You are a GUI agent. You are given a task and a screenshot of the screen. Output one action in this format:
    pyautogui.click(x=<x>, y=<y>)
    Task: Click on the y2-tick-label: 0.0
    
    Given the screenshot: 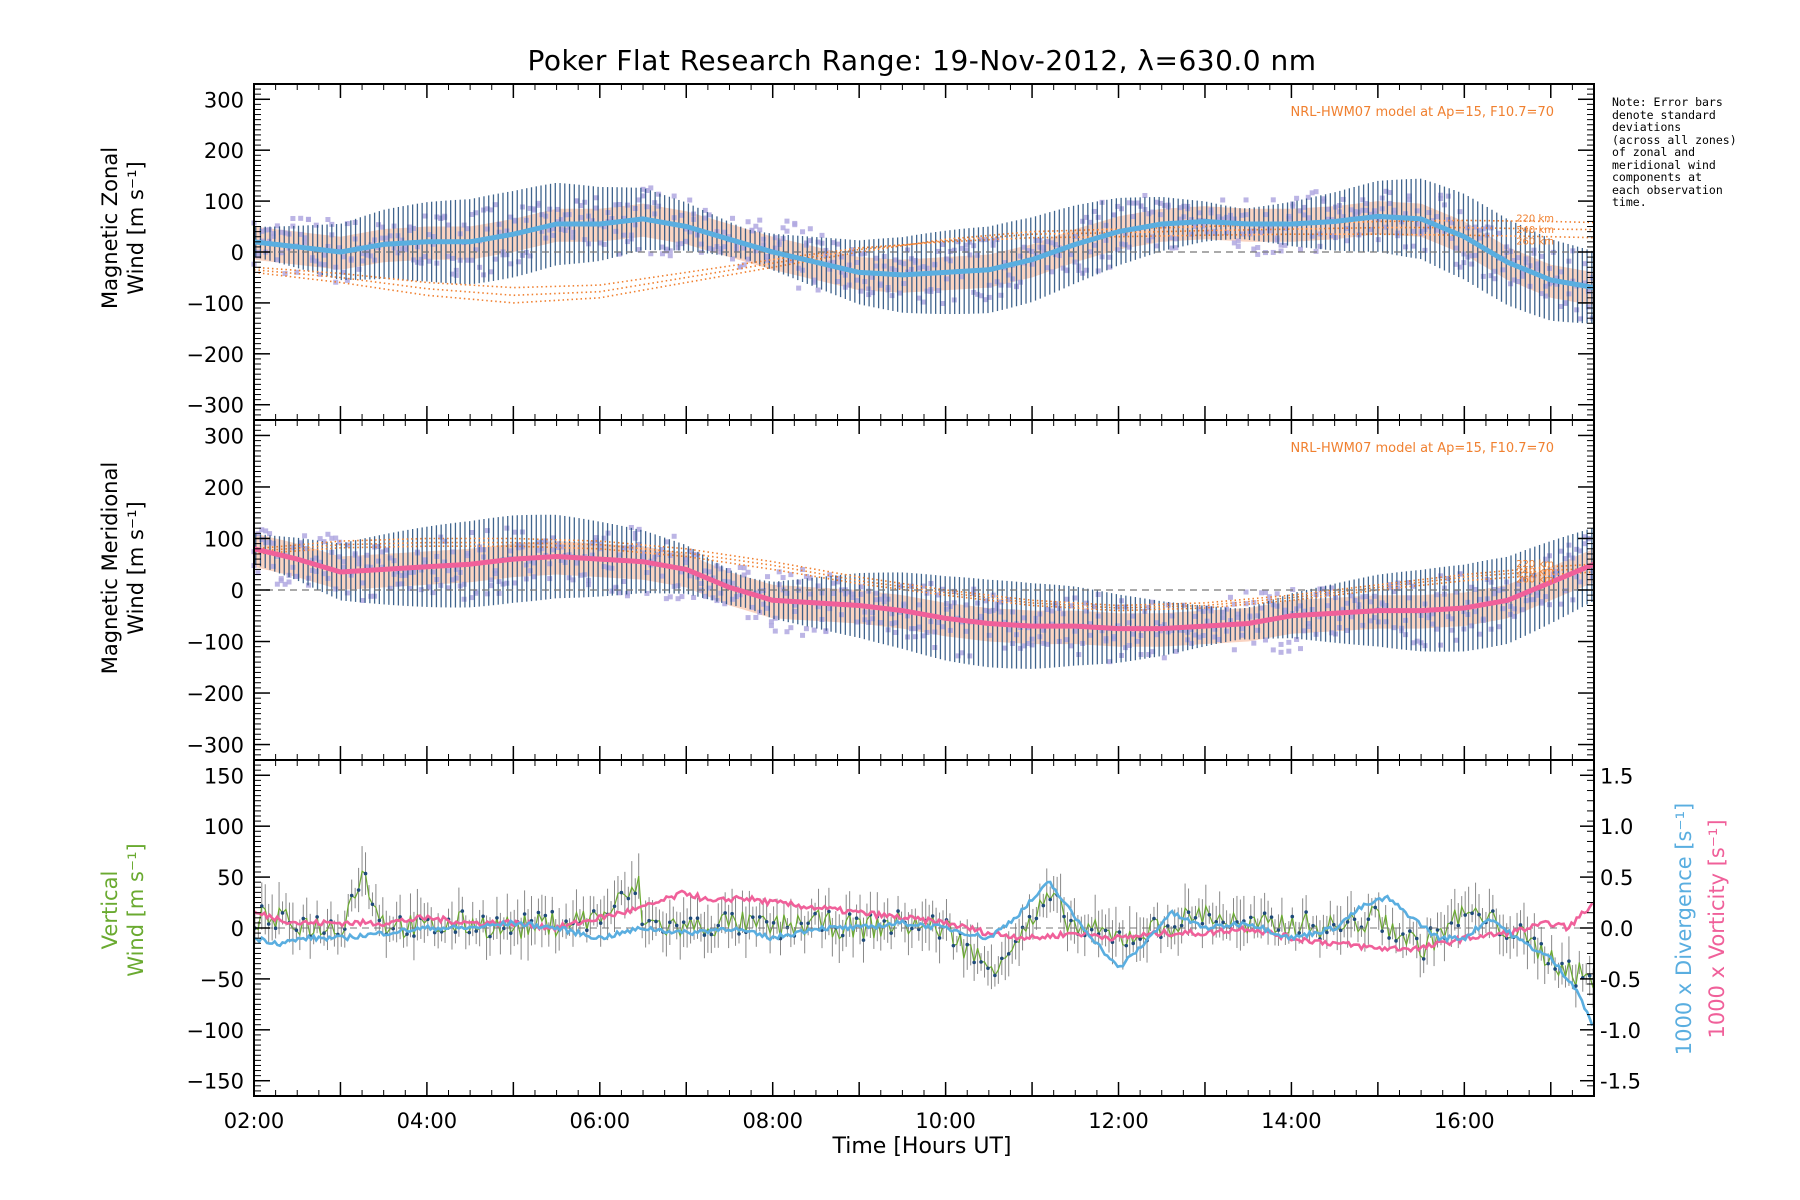 What is the action you would take?
    pyautogui.click(x=1616, y=929)
    